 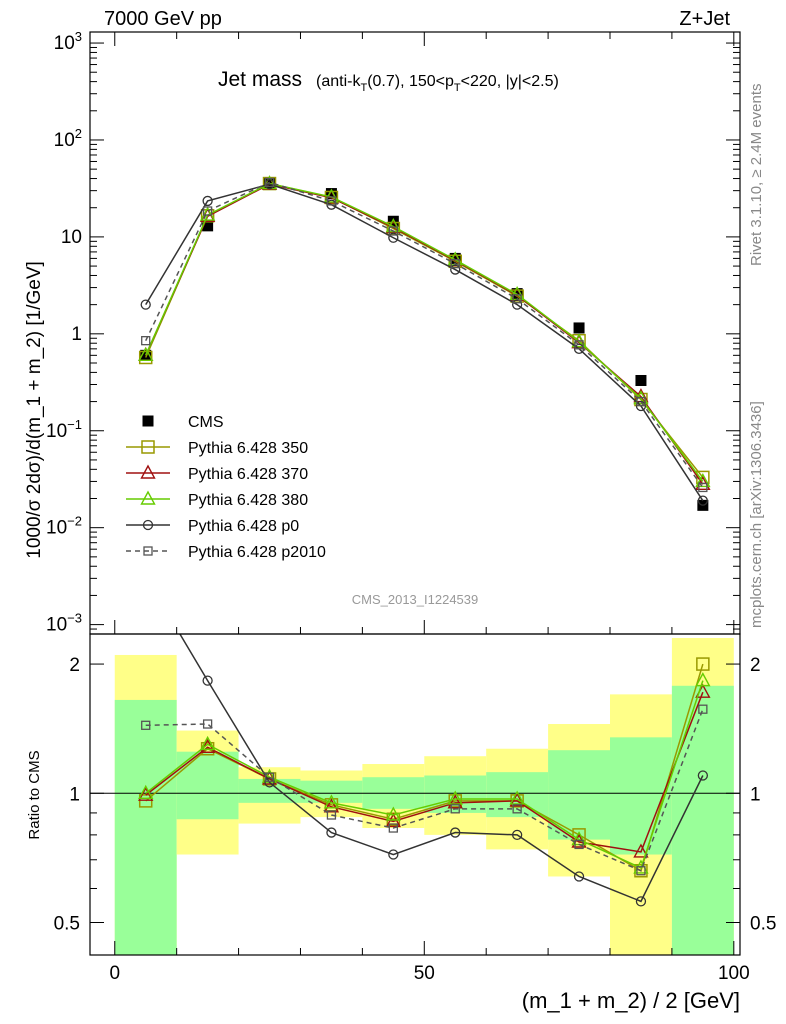 What do you see at coordinates (74, 794) in the screenshot?
I see `y-tick-label-ratio: 1` at bounding box center [74, 794].